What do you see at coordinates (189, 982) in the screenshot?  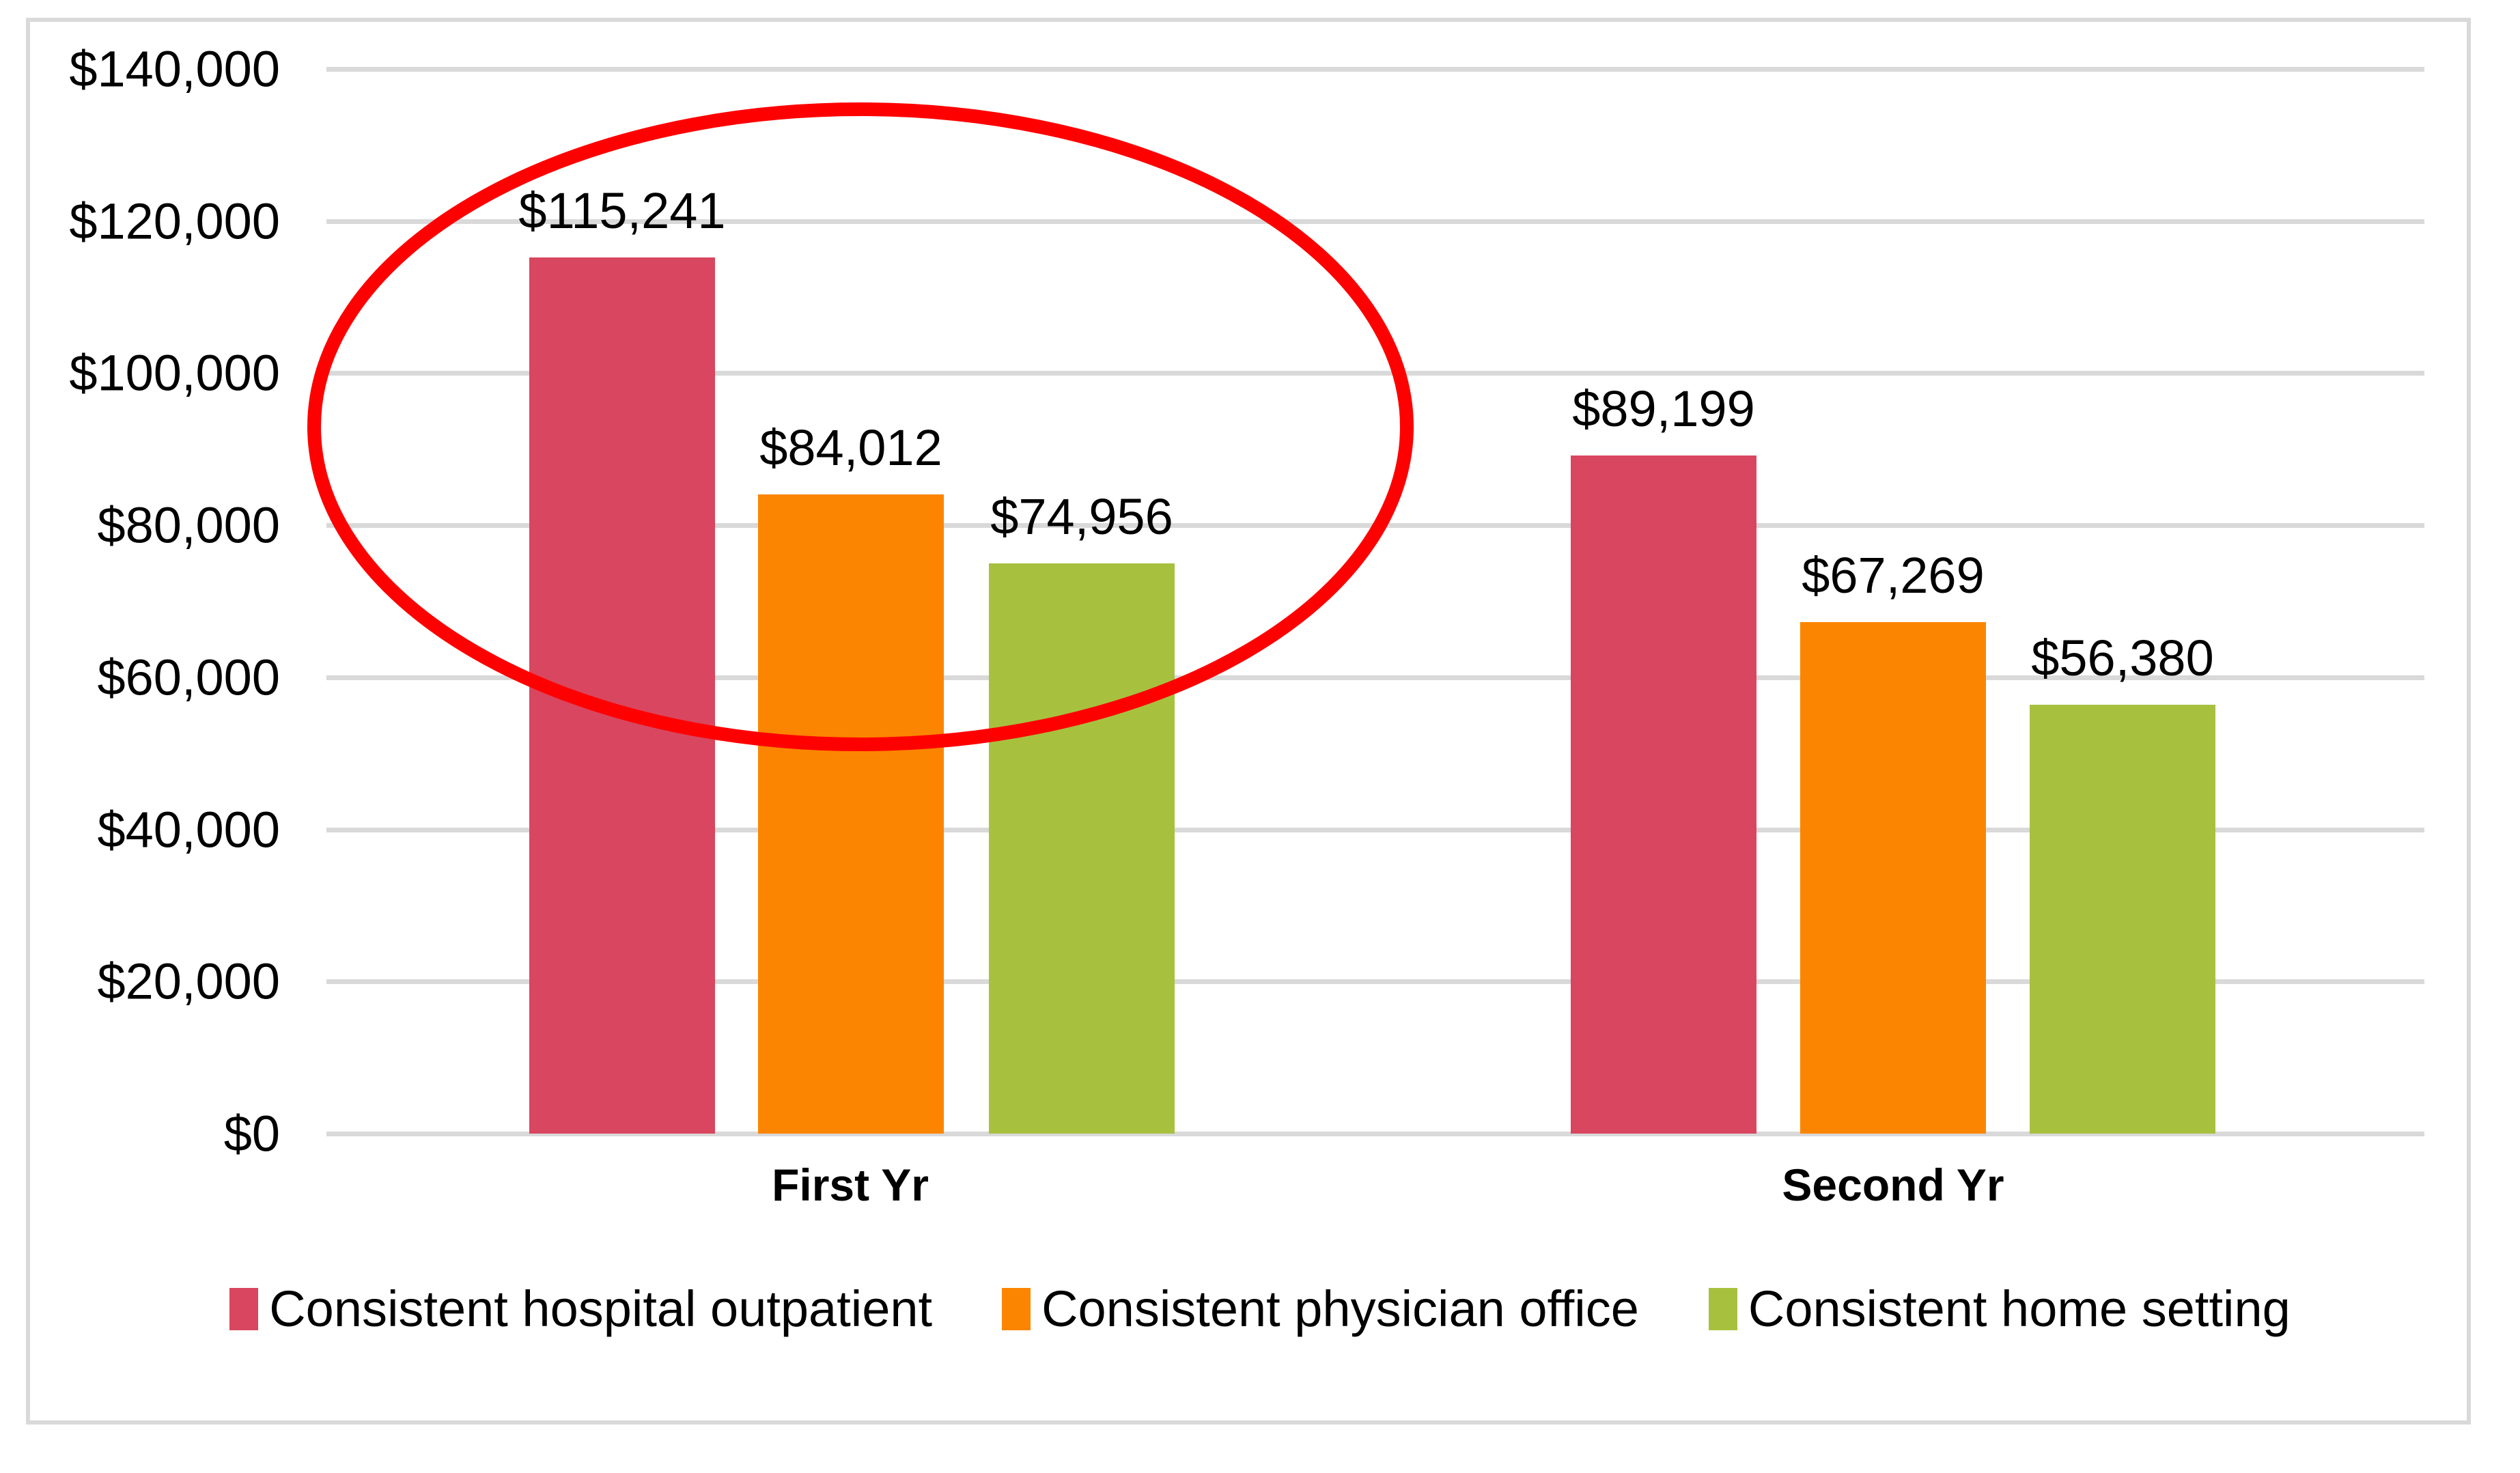 I see `y-axis-tick-label: $20,000` at bounding box center [189, 982].